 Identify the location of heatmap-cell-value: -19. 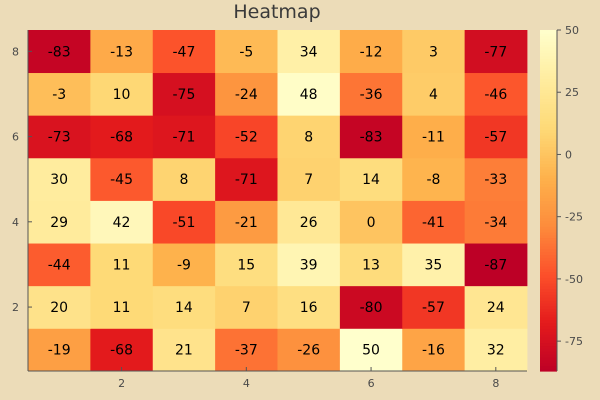
(59, 351).